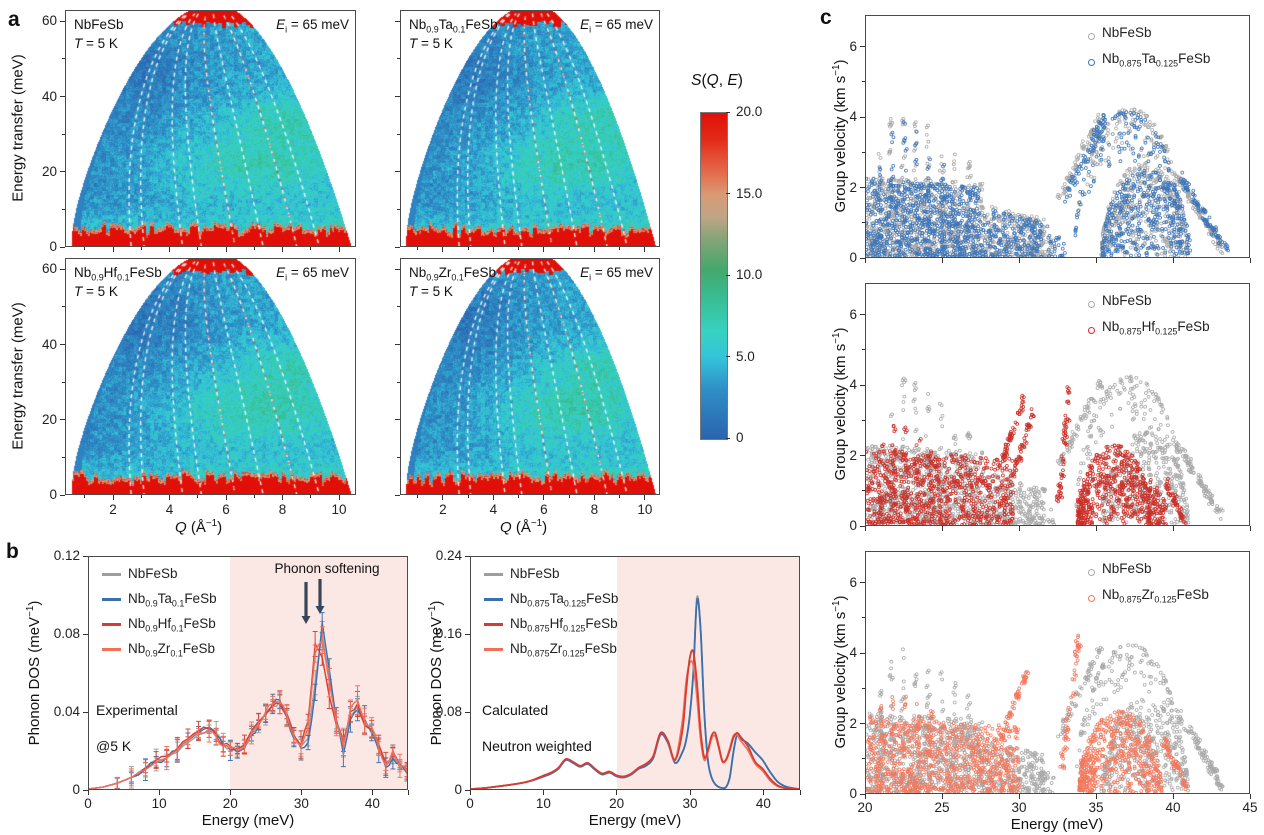  Describe the element at coordinates (448, 633) in the screenshot. I see `tick-label: 0.16` at that location.